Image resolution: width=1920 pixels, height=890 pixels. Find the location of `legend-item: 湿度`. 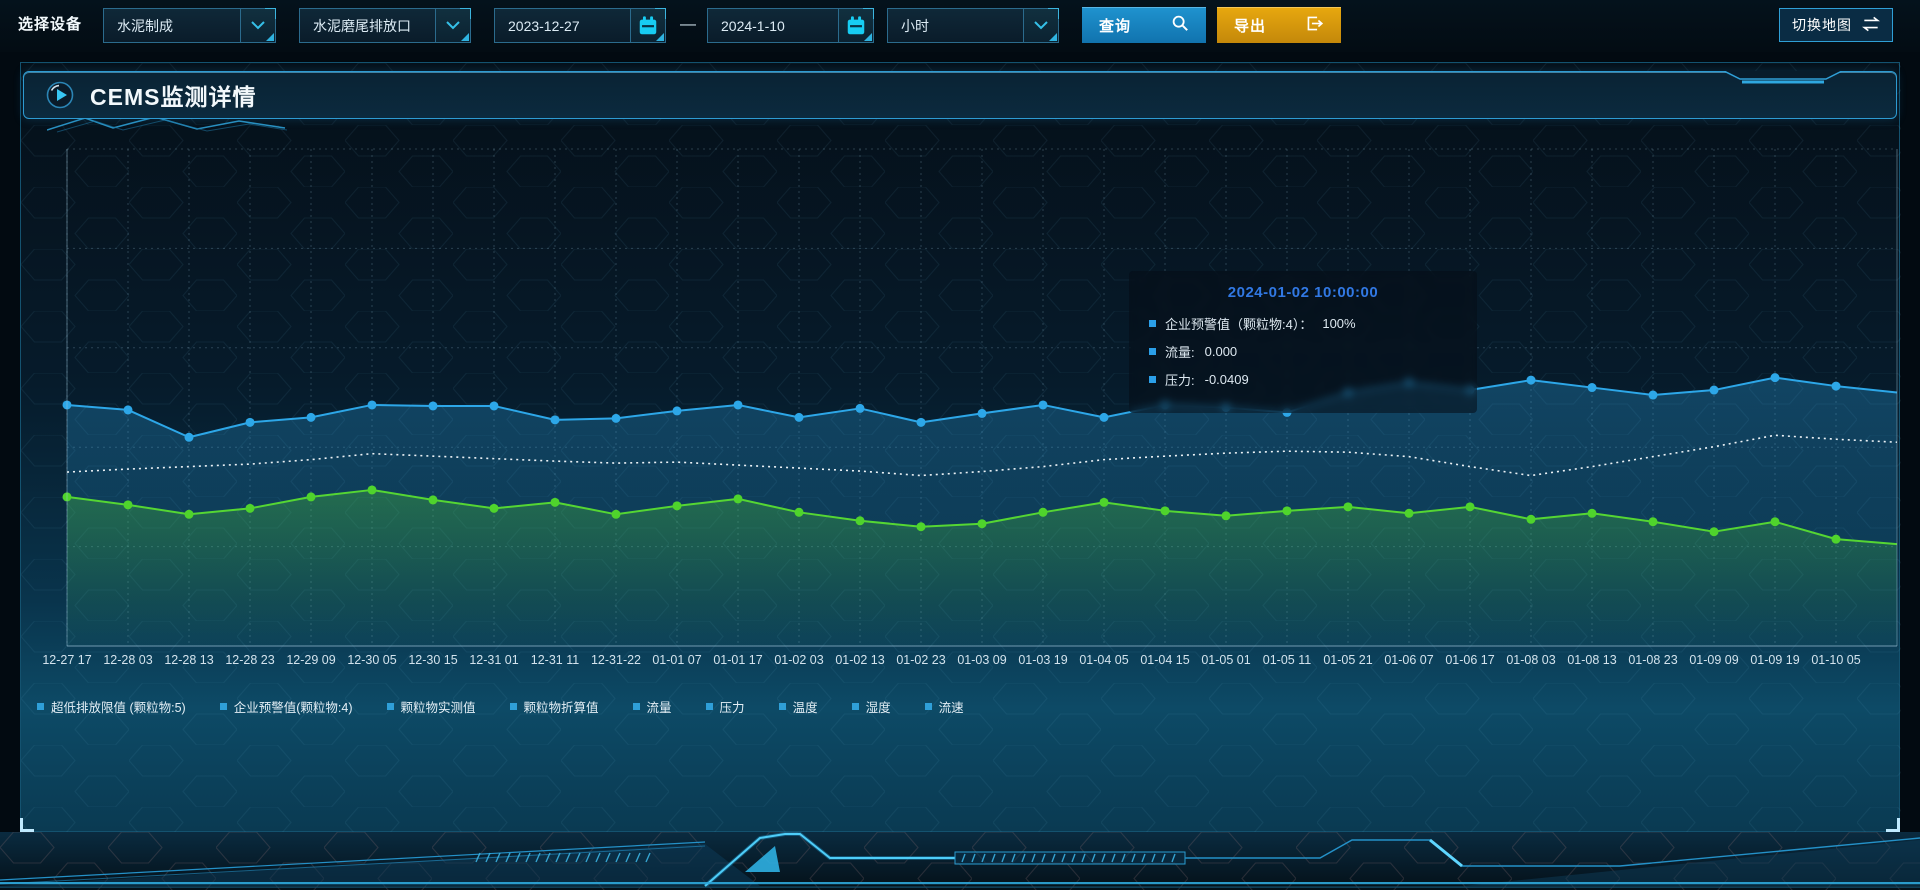

legend-item: 湿度 is located at coordinates (871, 706).